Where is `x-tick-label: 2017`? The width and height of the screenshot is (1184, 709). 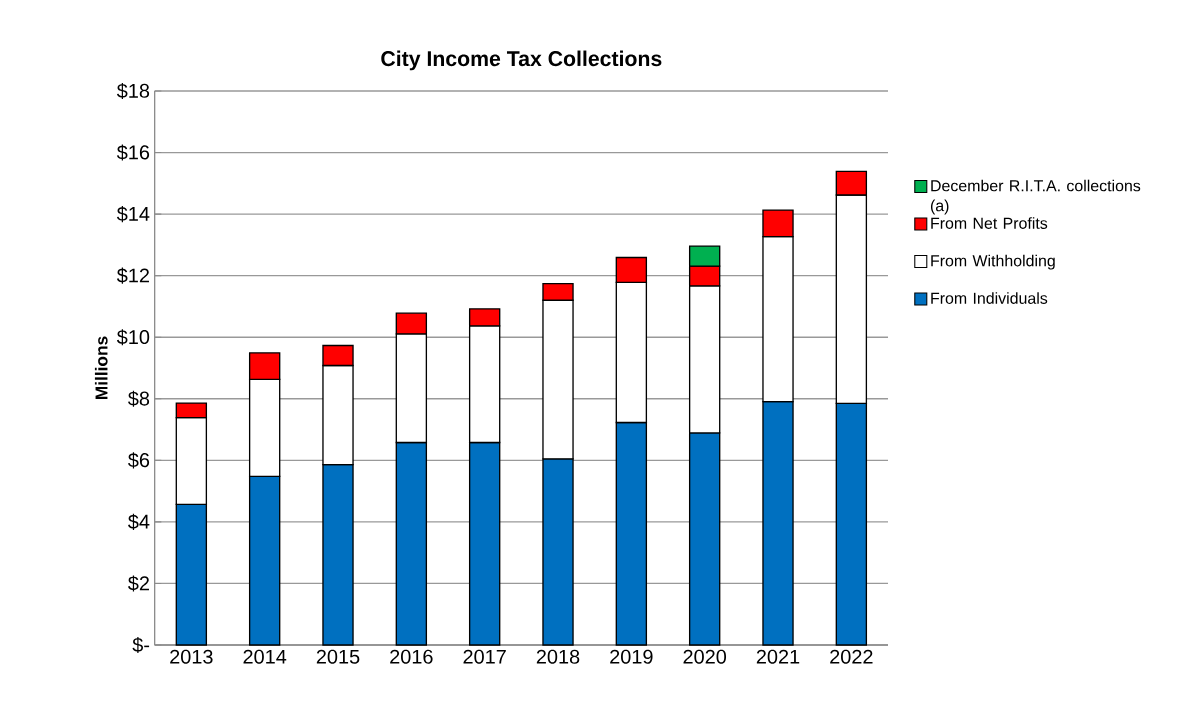
x-tick-label: 2017 is located at coordinates (484, 656).